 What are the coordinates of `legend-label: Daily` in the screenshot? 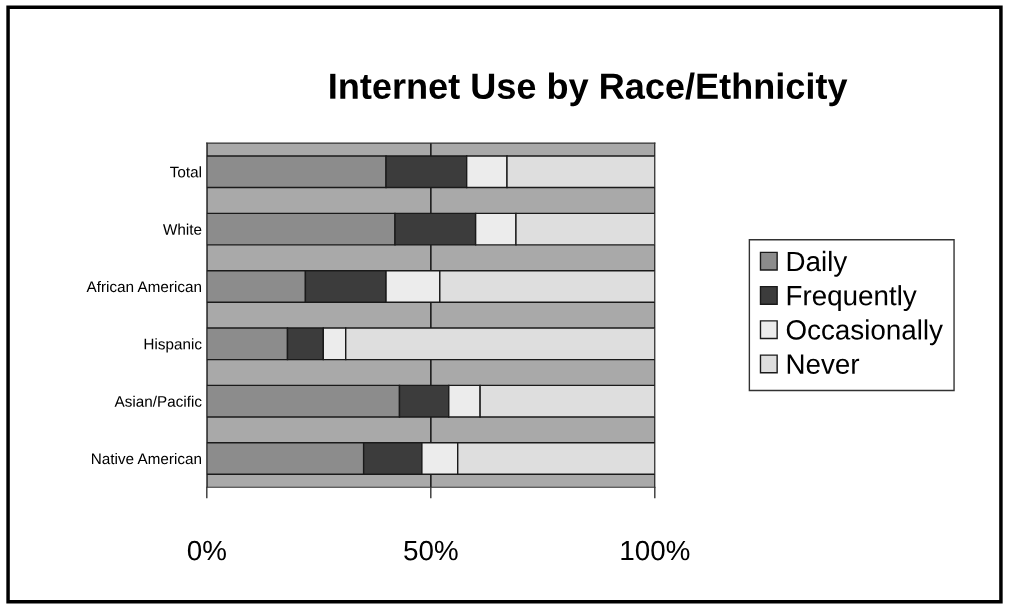 It's located at (817, 263).